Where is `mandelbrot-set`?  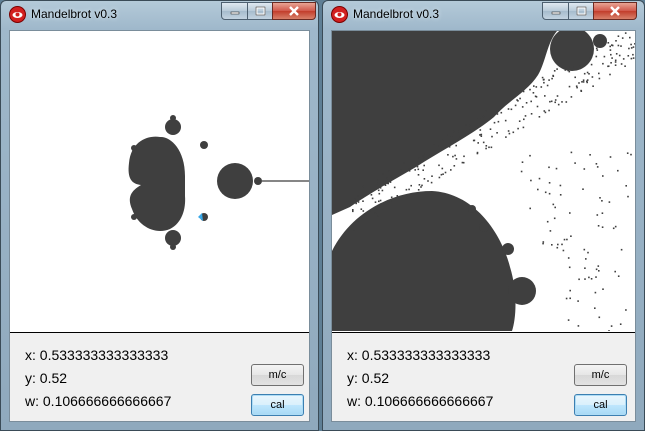 mandelbrot-set is located at coordinates (195, 182).